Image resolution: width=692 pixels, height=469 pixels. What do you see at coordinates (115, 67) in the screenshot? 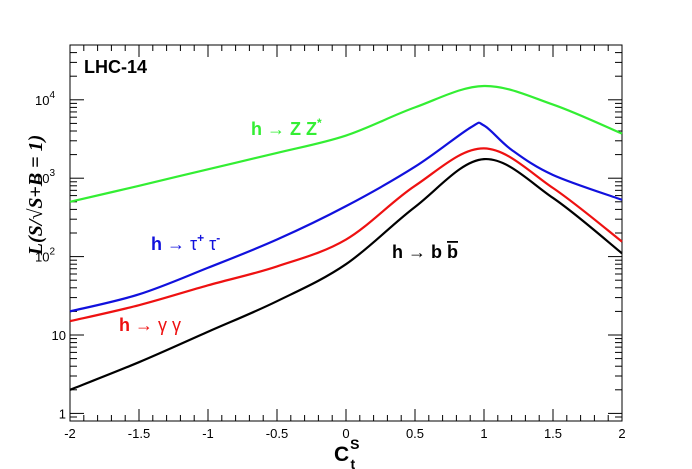
I see `chart-title: LHC-14` at bounding box center [115, 67].